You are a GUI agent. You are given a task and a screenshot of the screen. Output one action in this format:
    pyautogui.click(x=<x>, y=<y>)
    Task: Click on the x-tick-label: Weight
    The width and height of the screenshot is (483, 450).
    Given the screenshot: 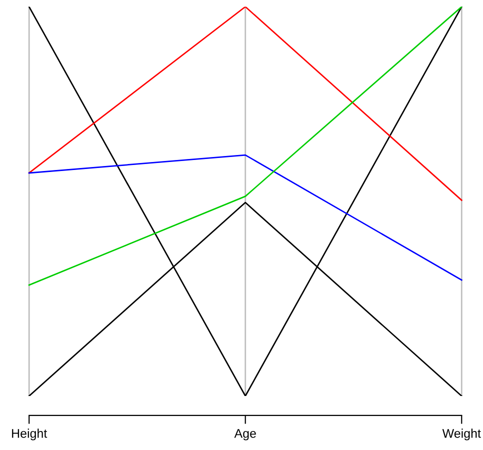 What is the action you would take?
    pyautogui.click(x=461, y=434)
    